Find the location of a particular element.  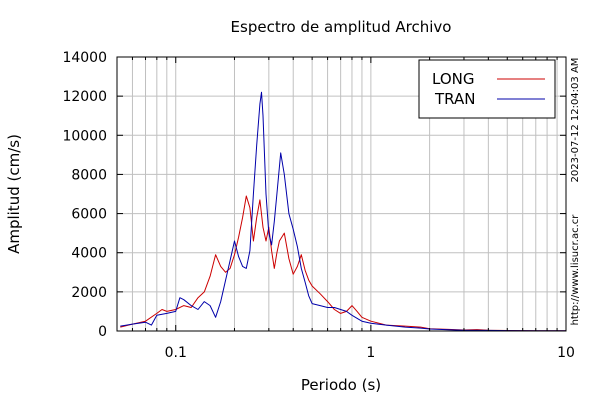

y-tick-label: 10000 is located at coordinates (84, 136).